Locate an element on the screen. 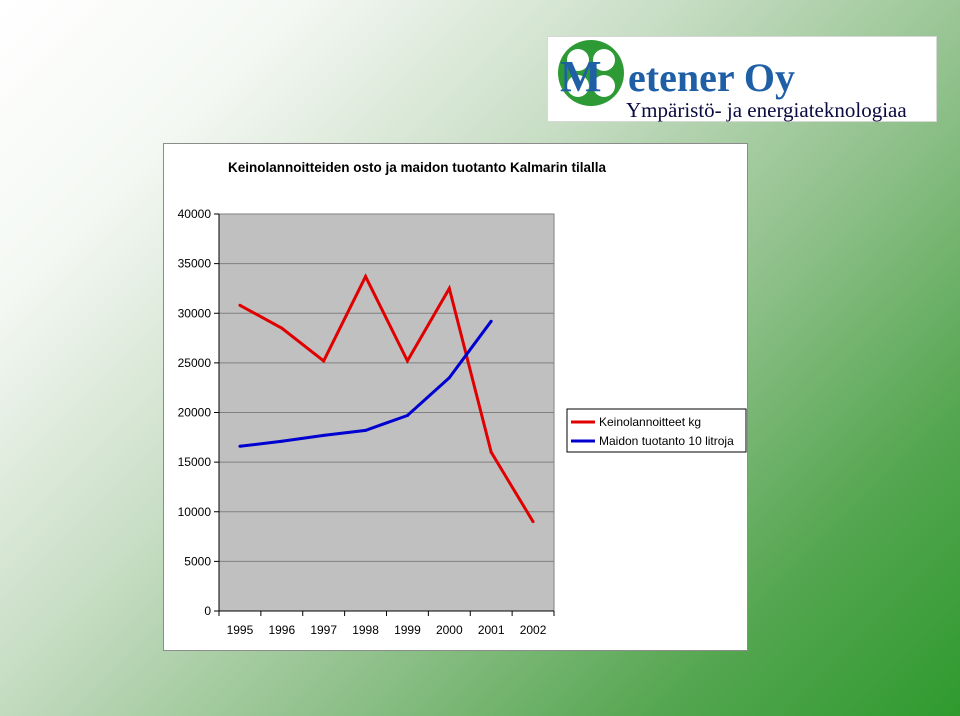  x-tick-label: 1995 is located at coordinates (240, 630).